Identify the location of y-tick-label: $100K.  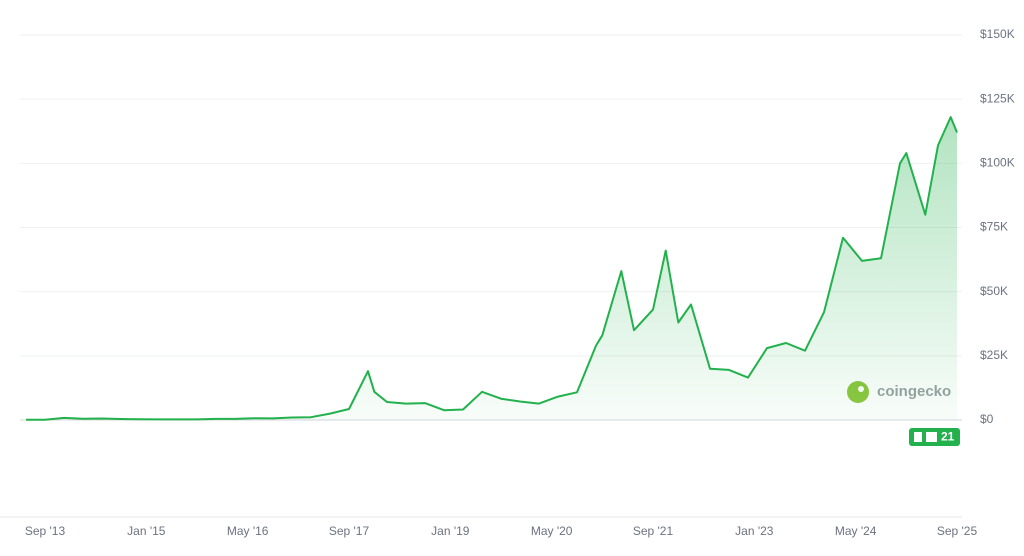
(997, 163).